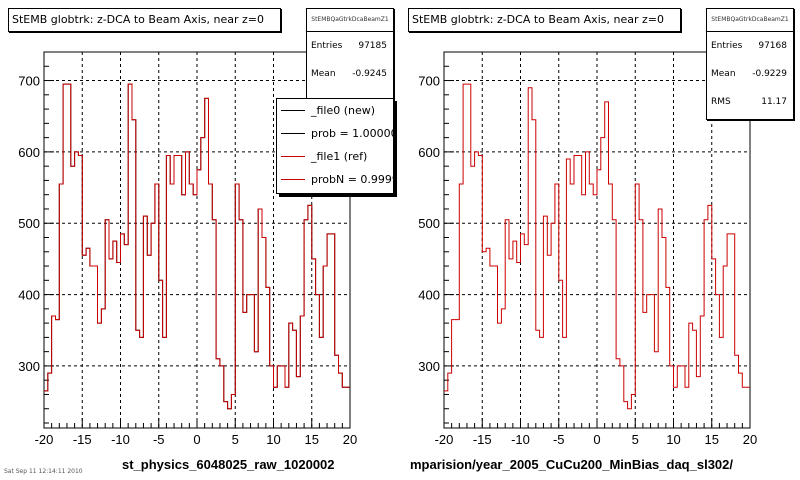 Image resolution: width=800 pixels, height=480 pixels. Describe the element at coordinates (29, 223) in the screenshot. I see `left-y-tick-label-2: 500` at that location.